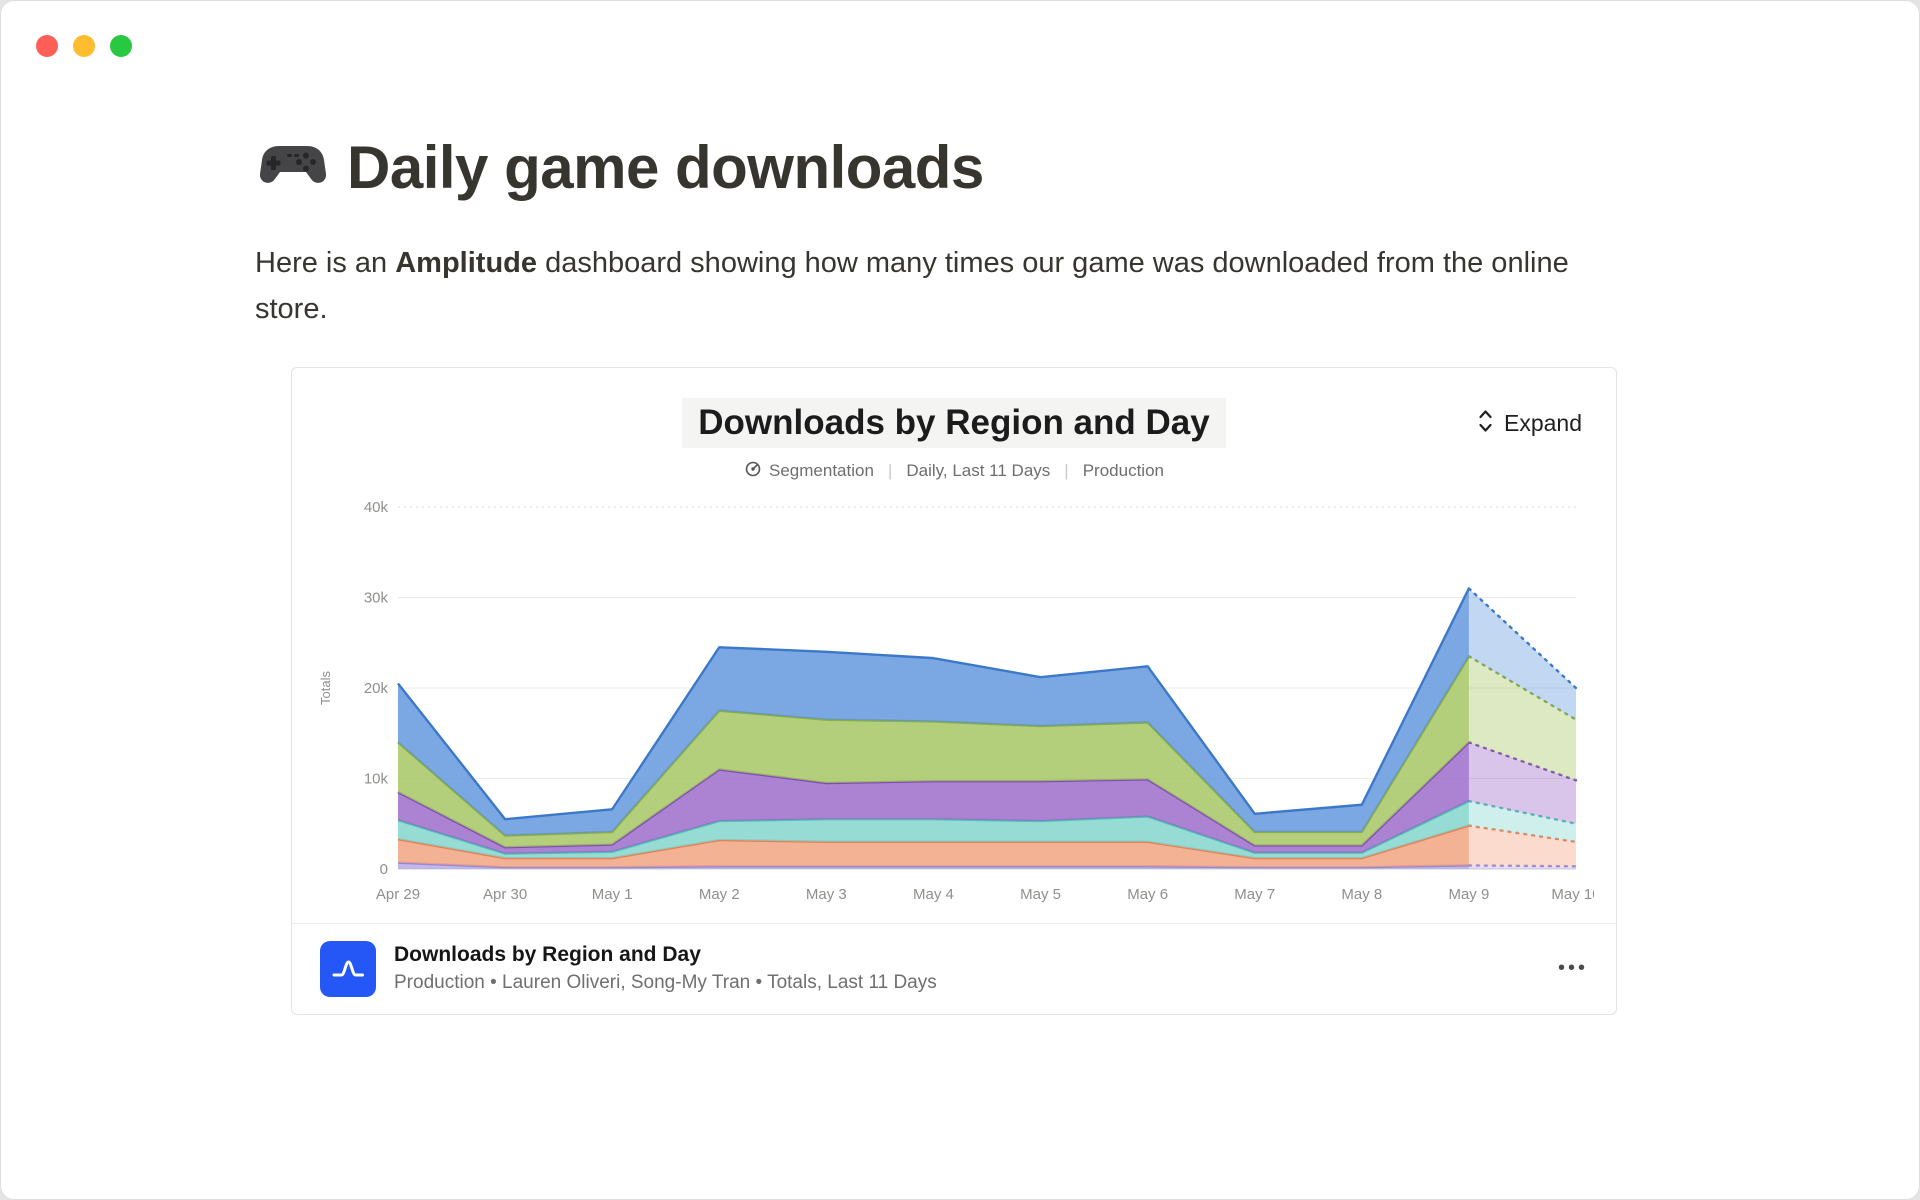 The width and height of the screenshot is (1920, 1200). What do you see at coordinates (1123, 471) in the screenshot?
I see `environment-label: Production` at bounding box center [1123, 471].